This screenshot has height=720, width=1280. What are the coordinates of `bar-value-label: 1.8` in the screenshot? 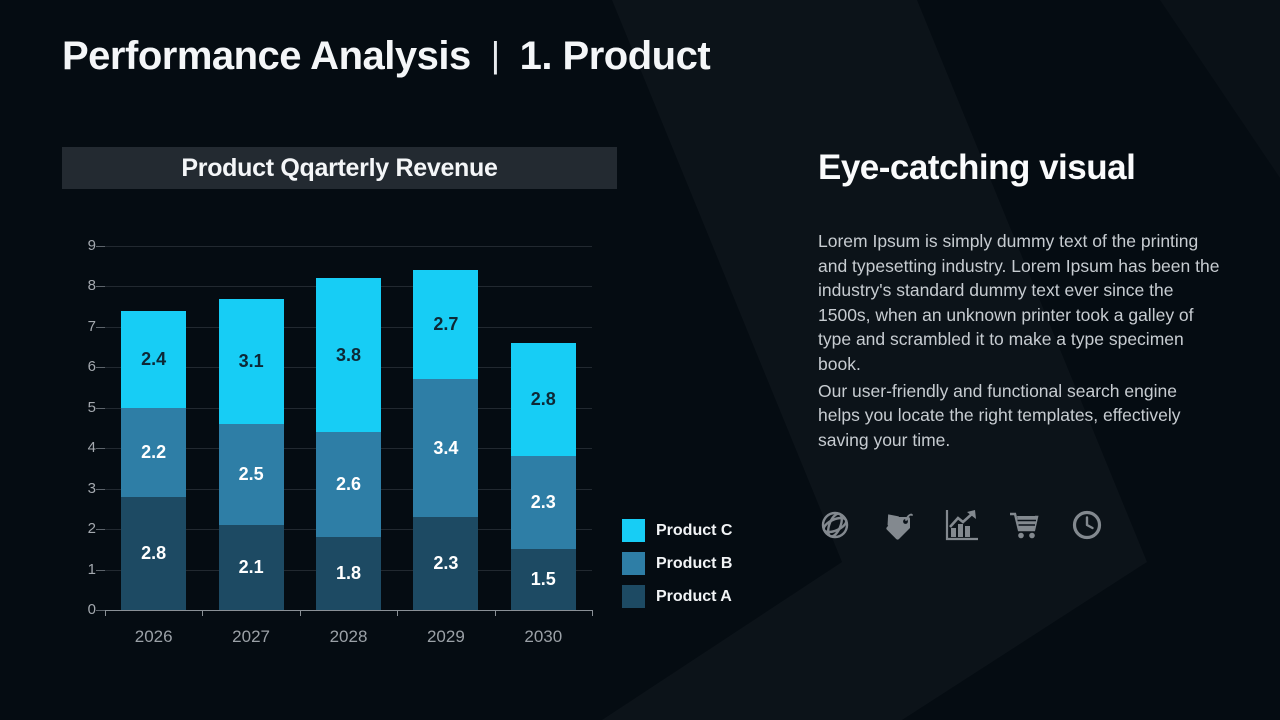 It's located at (348, 573).